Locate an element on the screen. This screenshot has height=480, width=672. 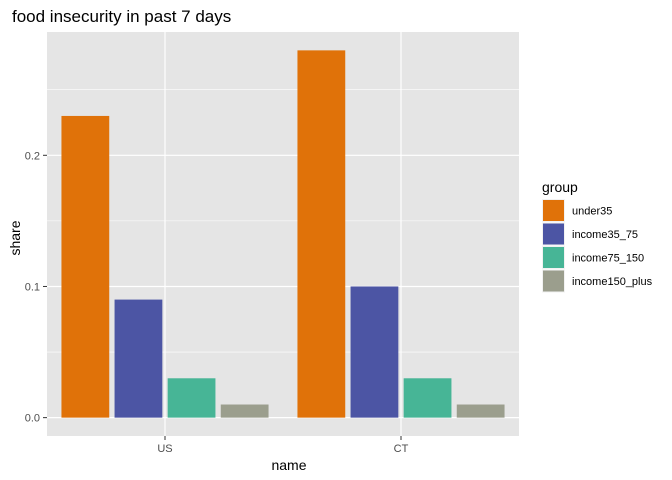
legend-title: group is located at coordinates (560, 187).